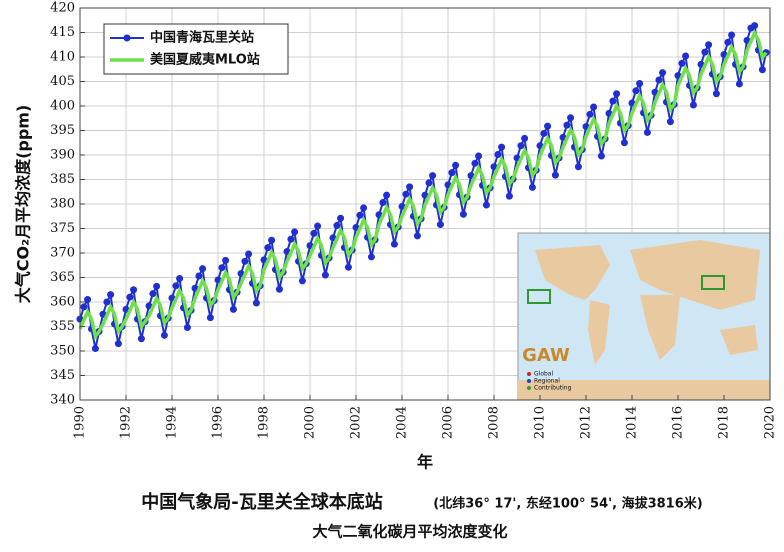  I want to click on x-tick-label: 2014, so click(632, 422).